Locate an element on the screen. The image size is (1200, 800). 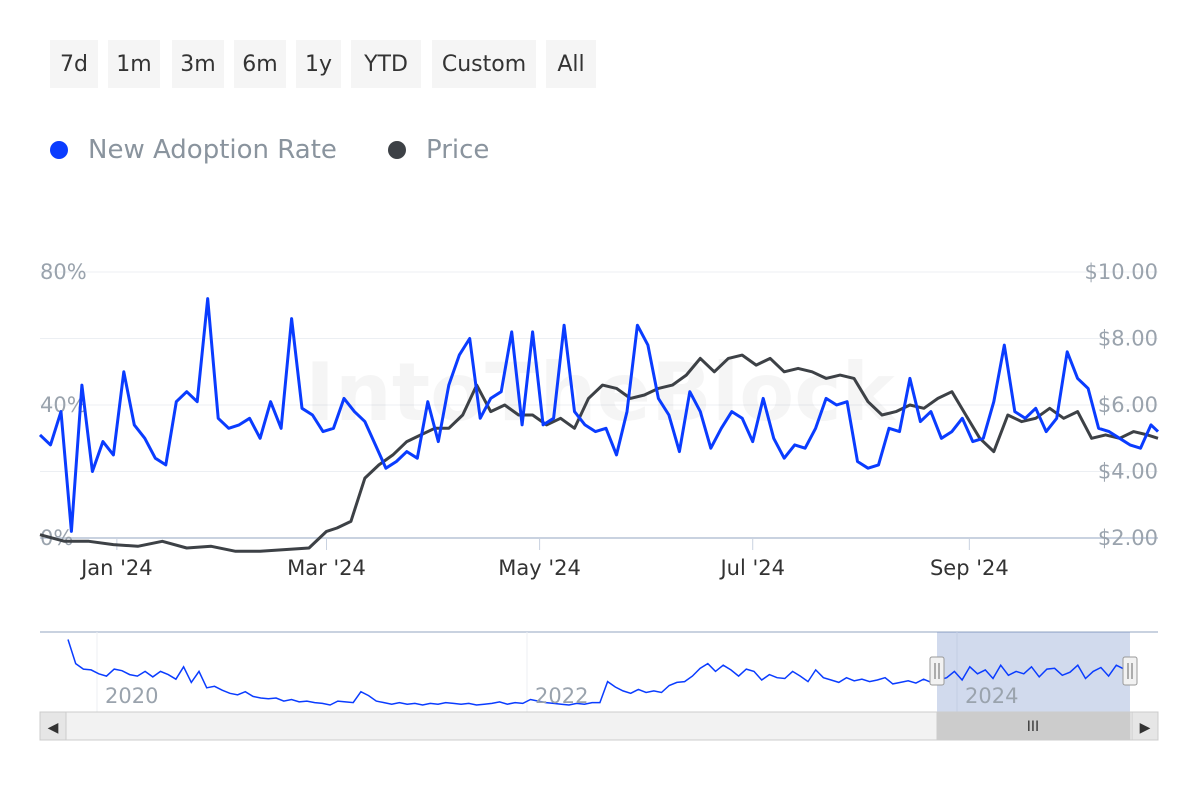
legend-dot-adoption is located at coordinates (59, 150).